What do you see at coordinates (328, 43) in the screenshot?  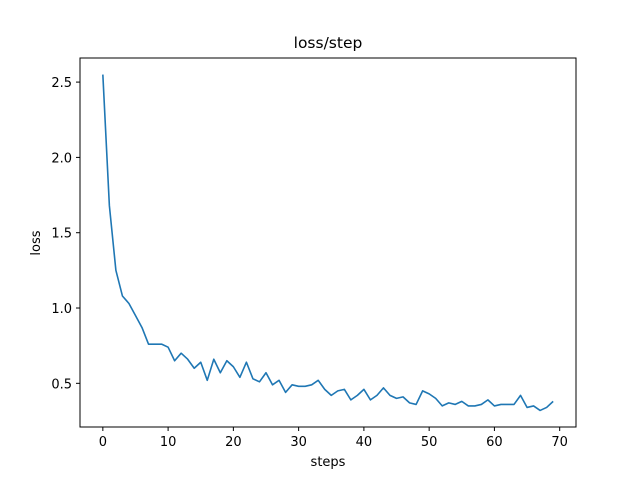 I see `chart-title: loss/step` at bounding box center [328, 43].